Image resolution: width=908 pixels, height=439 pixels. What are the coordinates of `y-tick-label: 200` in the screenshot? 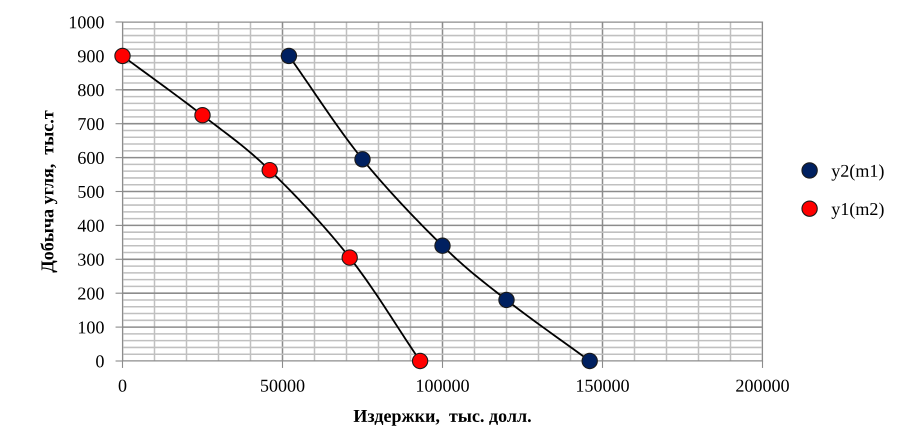 It's located at (91, 293).